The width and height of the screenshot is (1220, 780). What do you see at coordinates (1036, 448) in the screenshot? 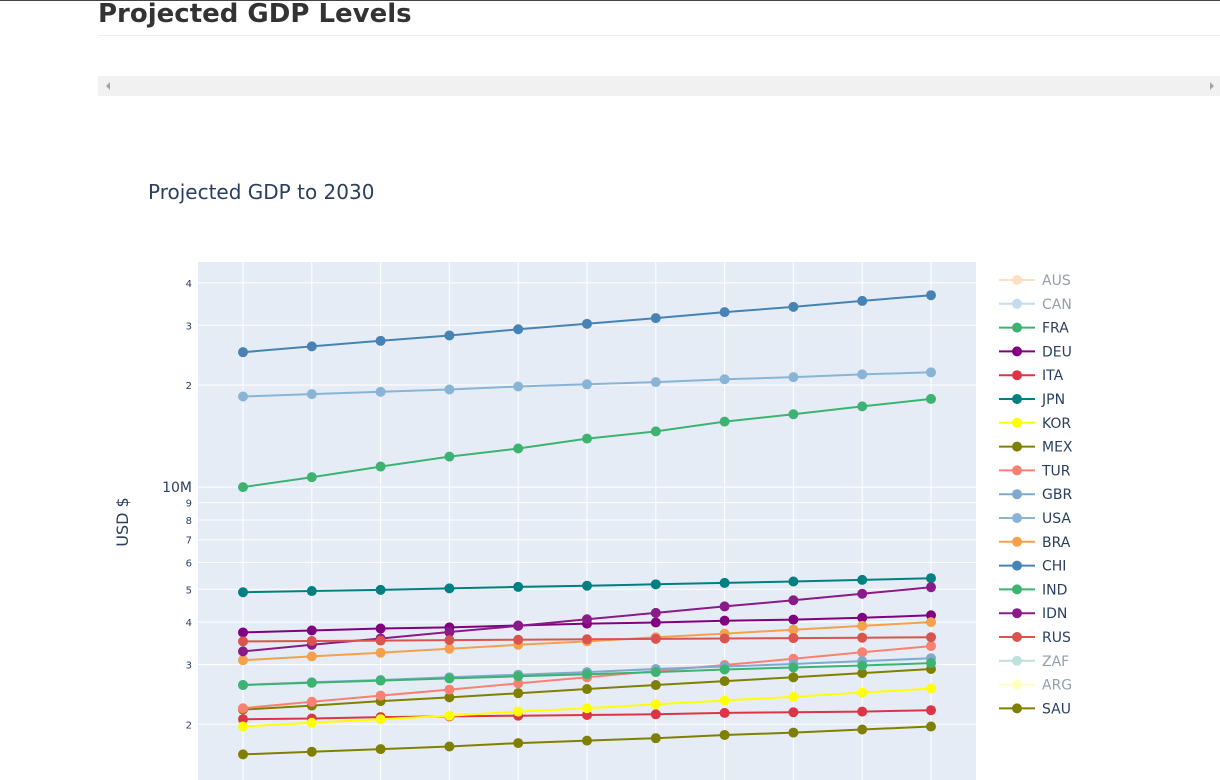
I see `legend-item: MEX` at bounding box center [1036, 448].